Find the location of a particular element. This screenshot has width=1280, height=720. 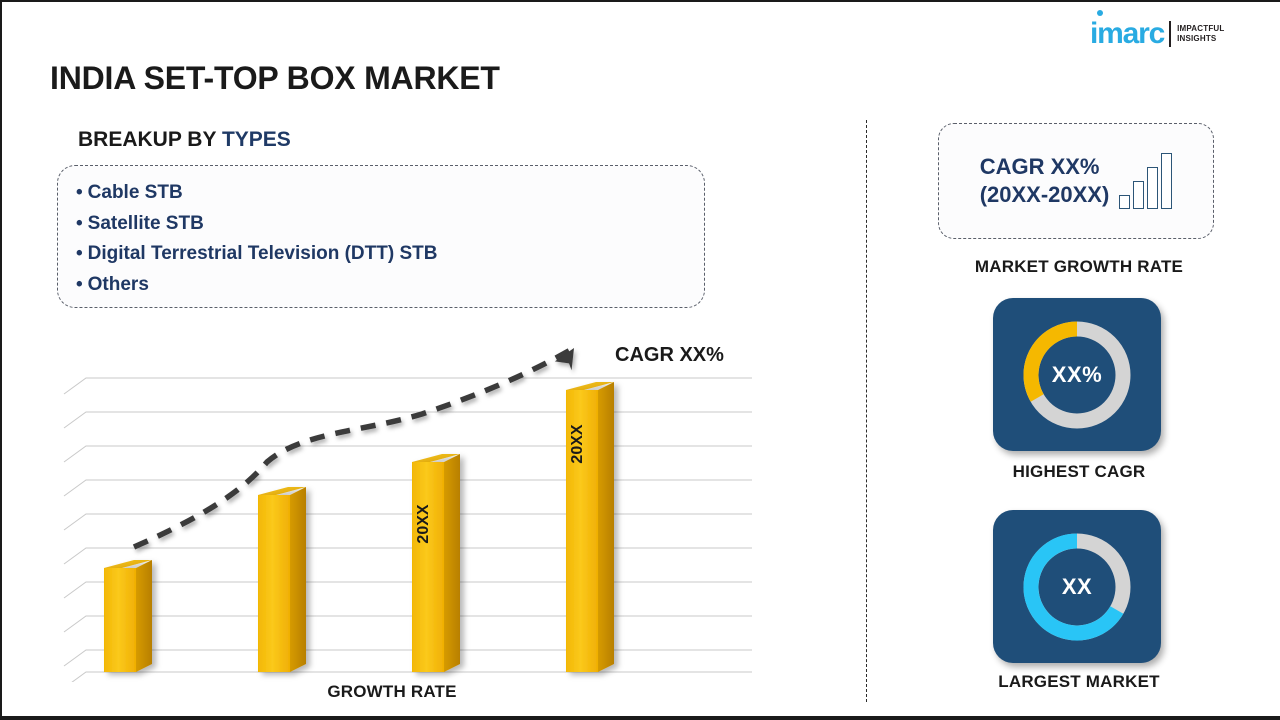

page-title: INDIA SET-TOP BOX MARKET is located at coordinates (275, 78).